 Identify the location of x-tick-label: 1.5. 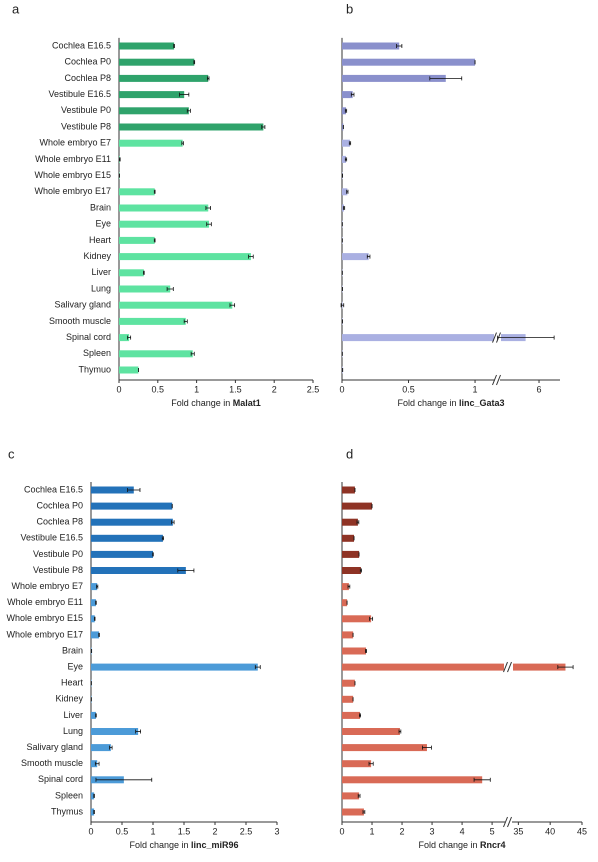
(235, 389).